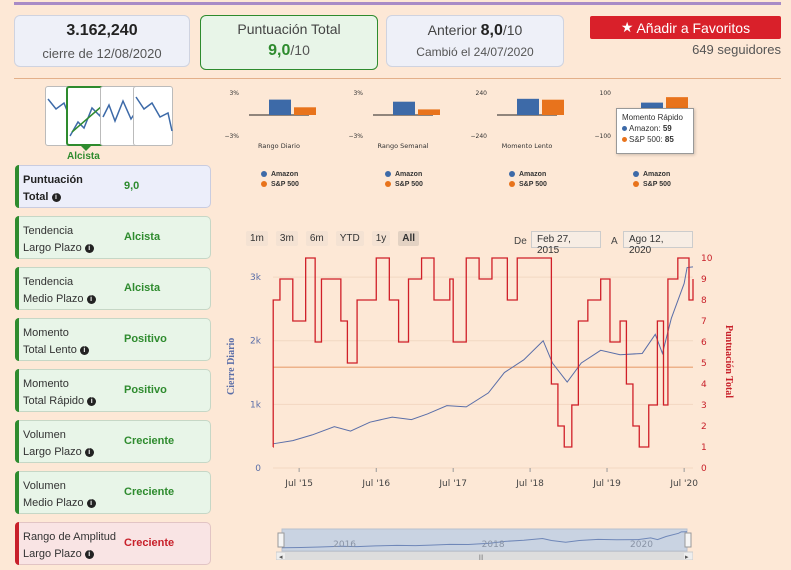 The height and width of the screenshot is (570, 791). I want to click on chart-navigator: 2016 2018 2020 ◂ ▸ |||, so click(484, 543).